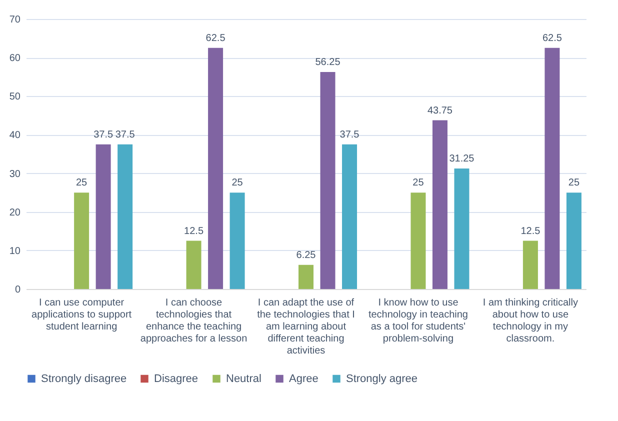  What do you see at coordinates (15, 97) in the screenshot?
I see `y-tick-label: 50` at bounding box center [15, 97].